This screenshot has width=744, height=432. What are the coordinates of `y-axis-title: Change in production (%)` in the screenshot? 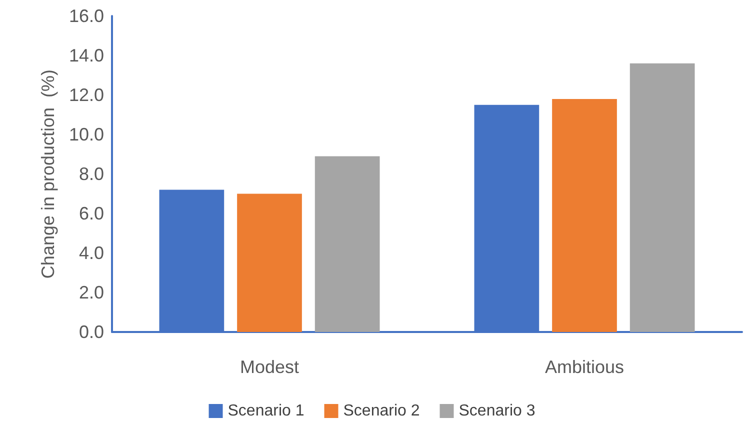 It's located at (48, 174).